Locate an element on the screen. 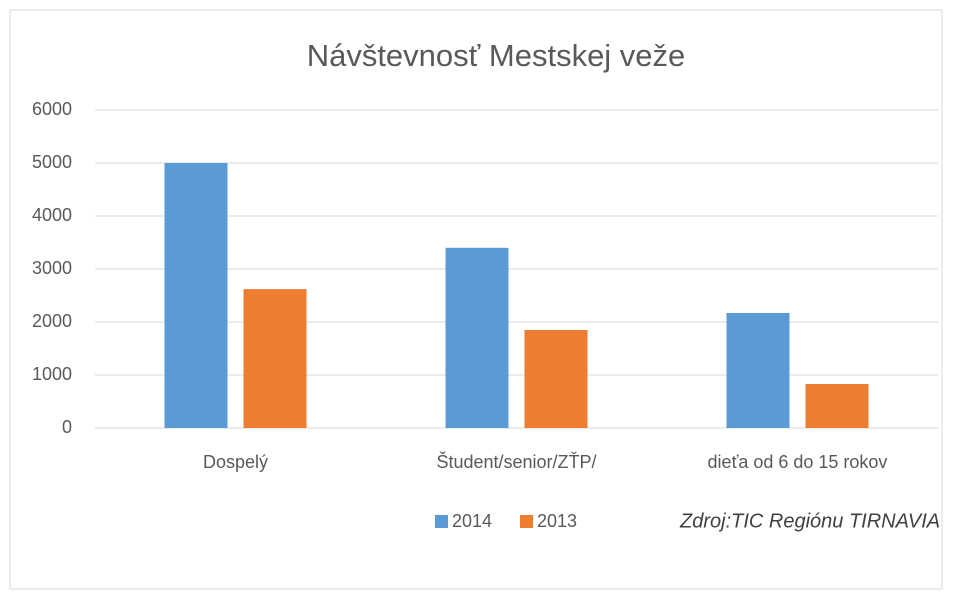 The height and width of the screenshot is (600, 953). y-tick-label: 4000 is located at coordinates (52, 215).